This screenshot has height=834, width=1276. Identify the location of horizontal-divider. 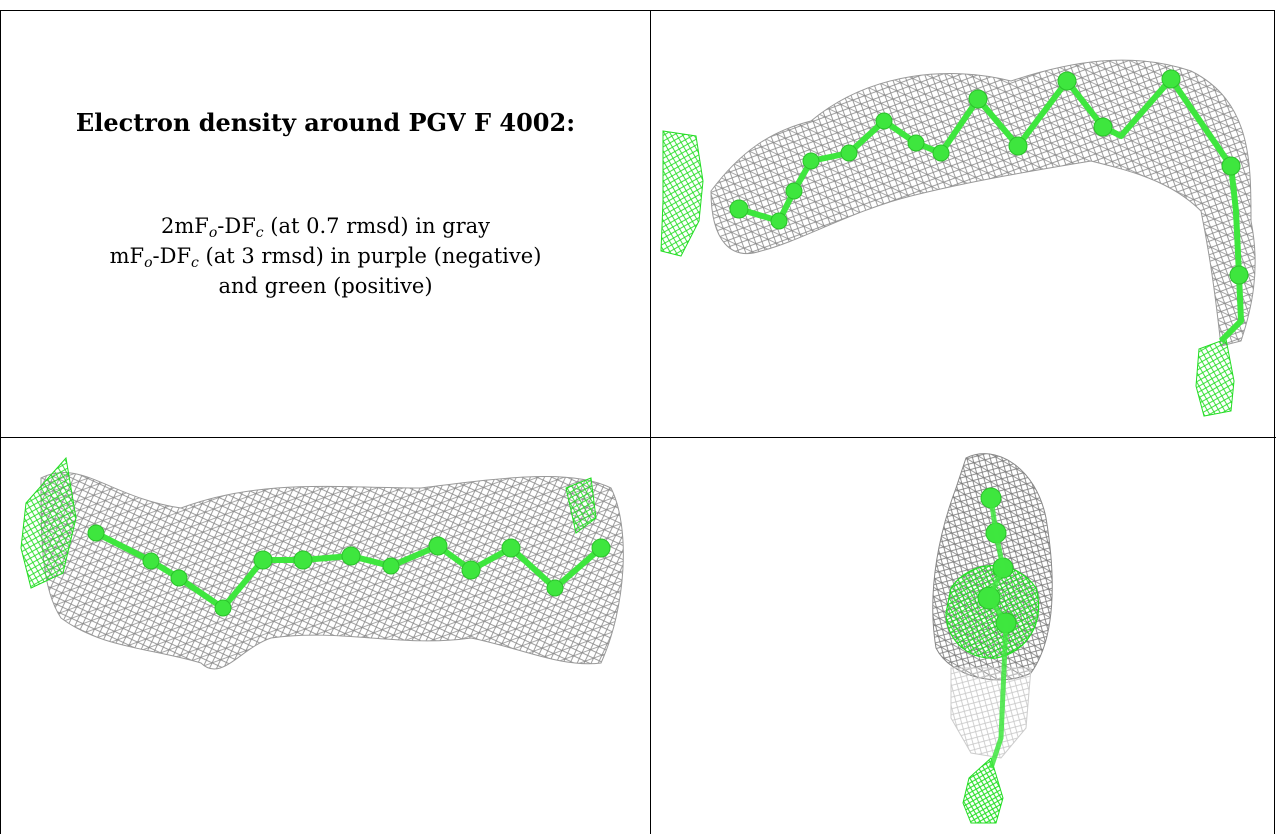
(638, 437).